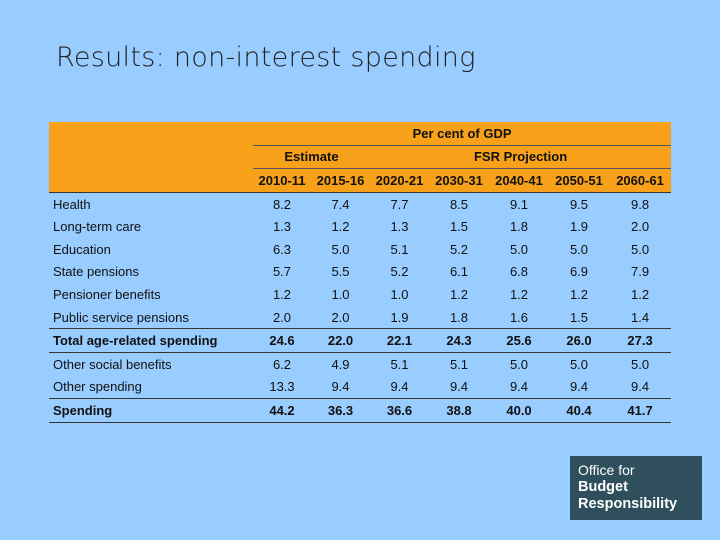 The width and height of the screenshot is (720, 540). Describe the element at coordinates (519, 317) in the screenshot. I see `table-cell: 1.6` at that location.